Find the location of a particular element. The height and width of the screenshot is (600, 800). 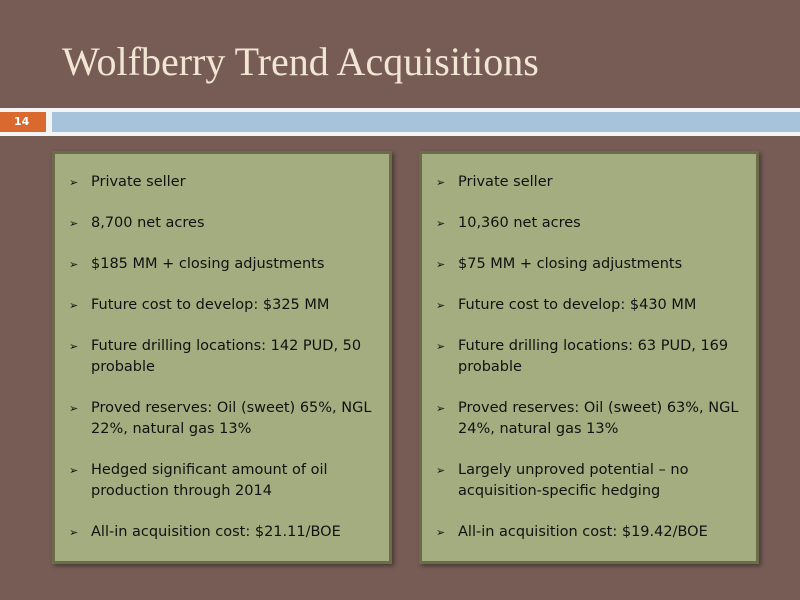

bullet-item: All-in acquisition cost: $21.11/BOE is located at coordinates (224, 532).